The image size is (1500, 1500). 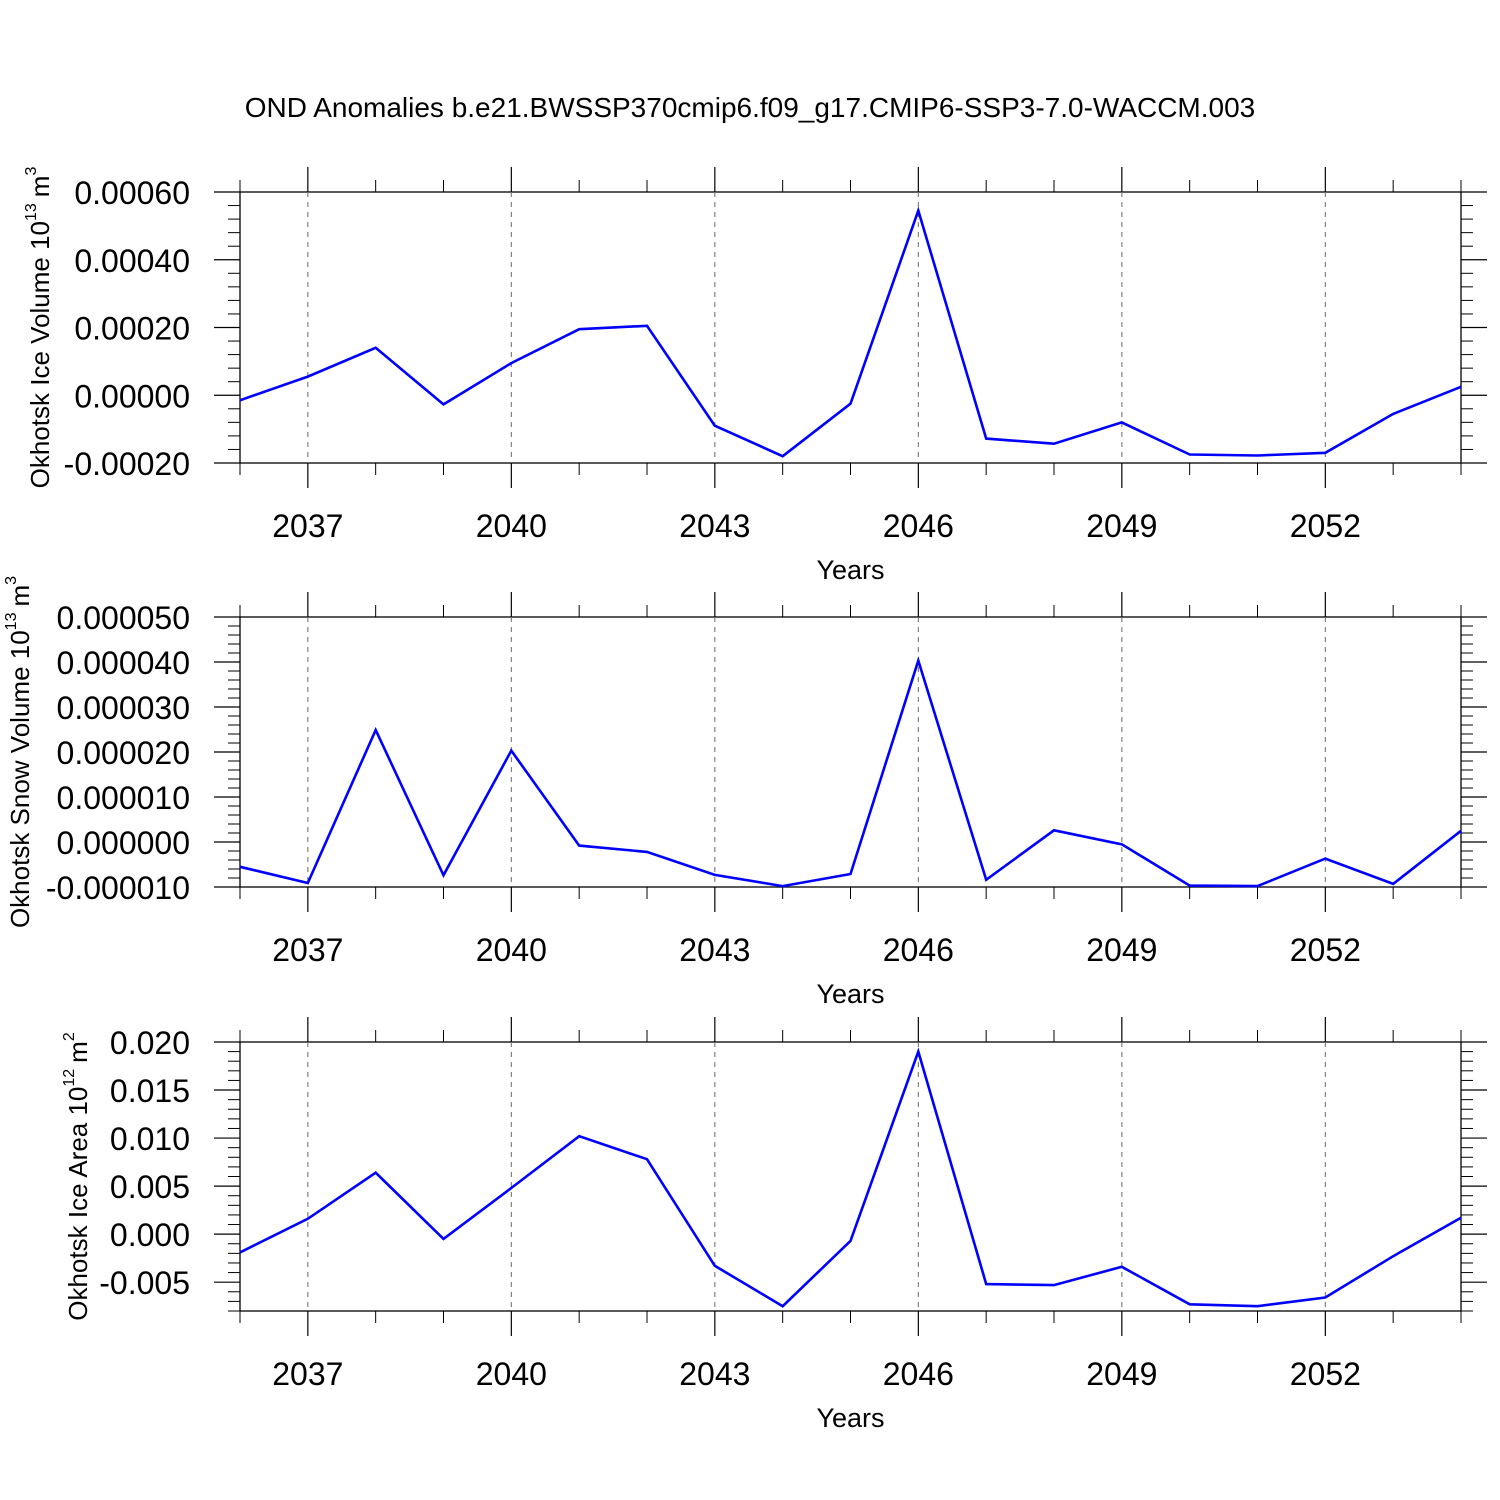 I want to click on y-axis-label-main: Okhotsk Ice Volume 10, so click(x=40, y=354).